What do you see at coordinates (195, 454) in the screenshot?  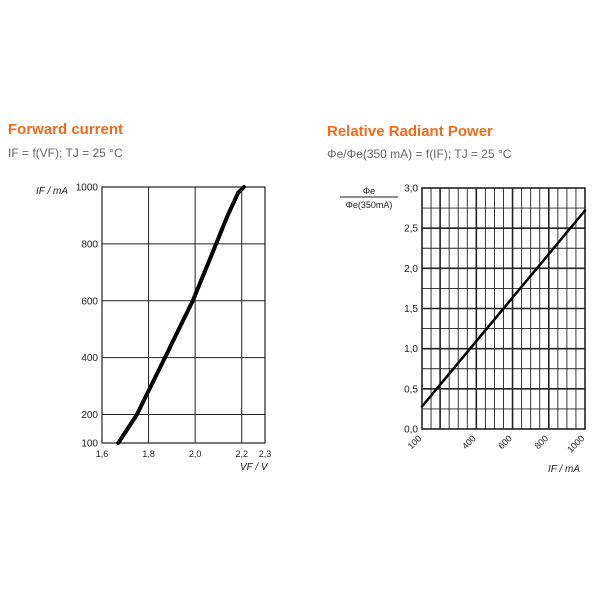 I see `x-tick-label: 2,0` at bounding box center [195, 454].